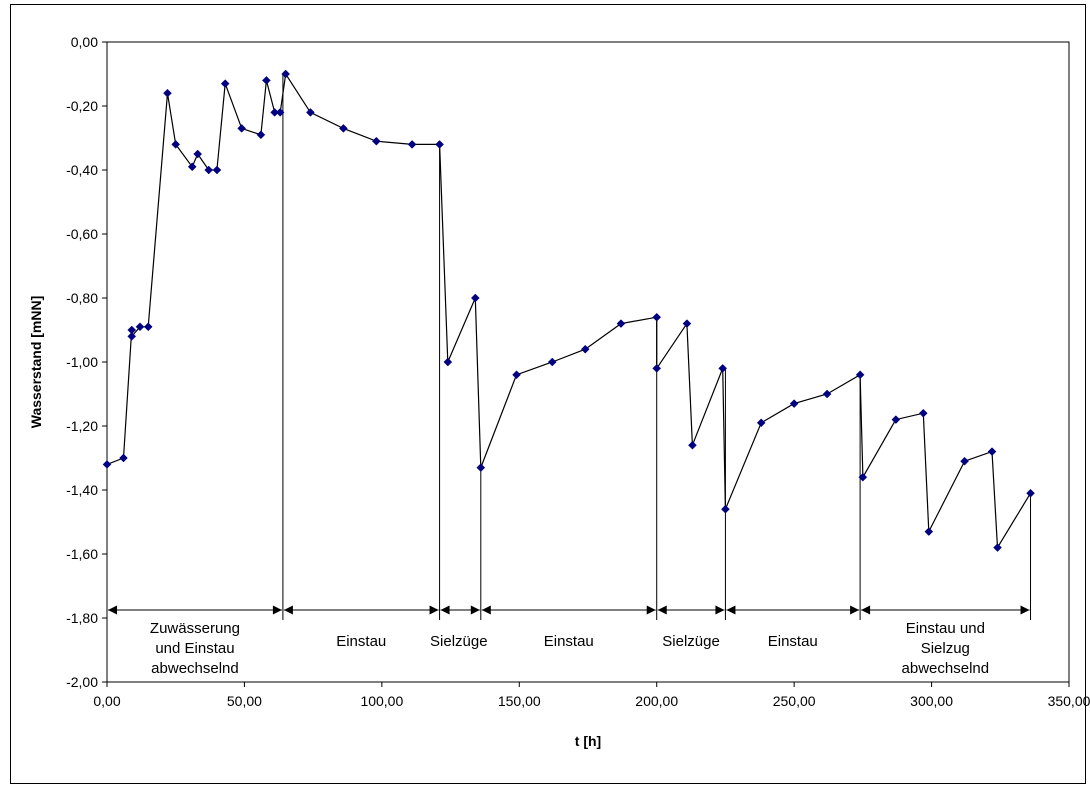  What do you see at coordinates (82, 682) in the screenshot?
I see `y-tick-label: -2,00` at bounding box center [82, 682].